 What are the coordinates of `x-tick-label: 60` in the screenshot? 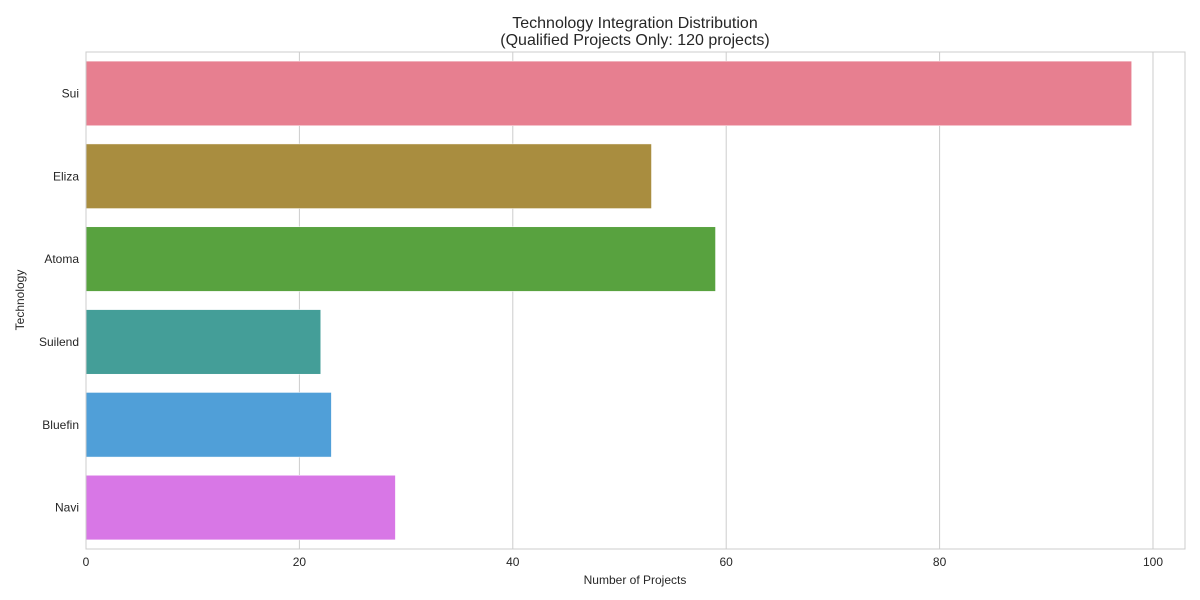 It's located at (727, 562).